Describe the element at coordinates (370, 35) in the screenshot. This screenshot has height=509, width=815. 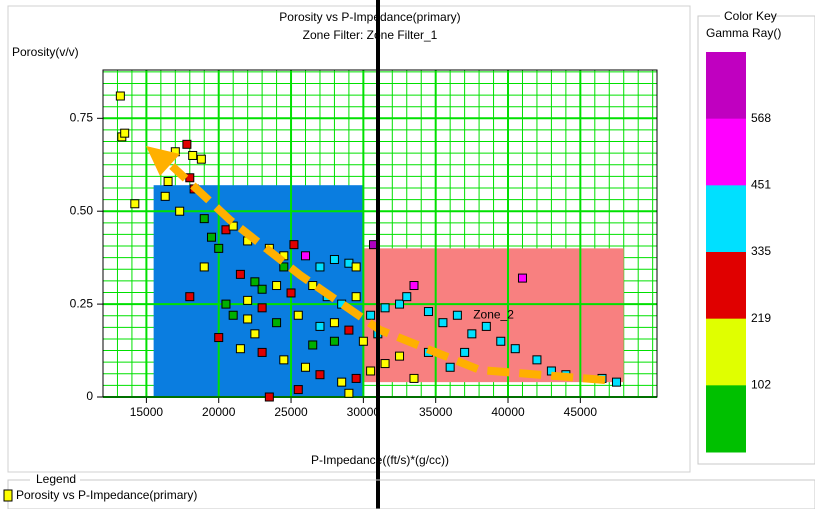
I see `chart-subtitle: Zone Filter: Zone Filter_1` at that location.